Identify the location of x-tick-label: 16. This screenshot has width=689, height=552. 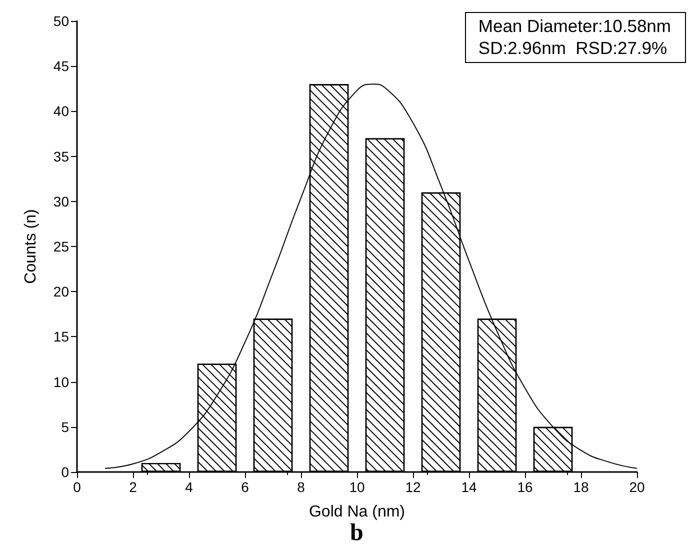
(525, 487).